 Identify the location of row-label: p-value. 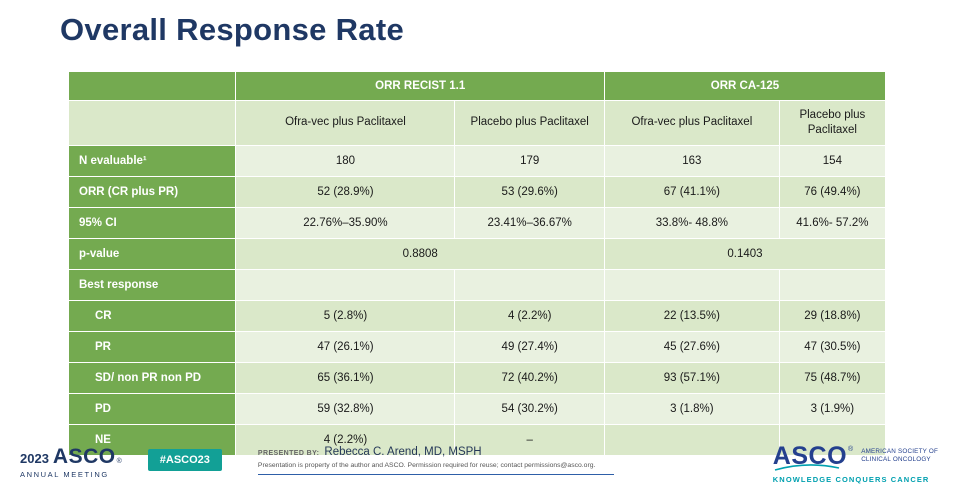
(152, 253).